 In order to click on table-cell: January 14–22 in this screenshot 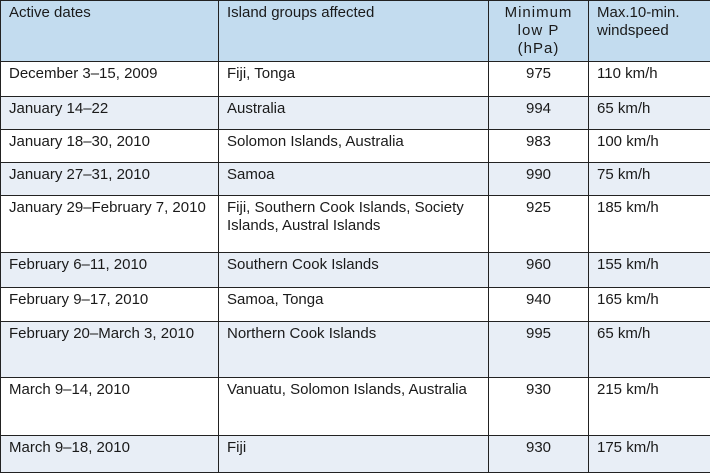, I will do `click(109, 113)`.